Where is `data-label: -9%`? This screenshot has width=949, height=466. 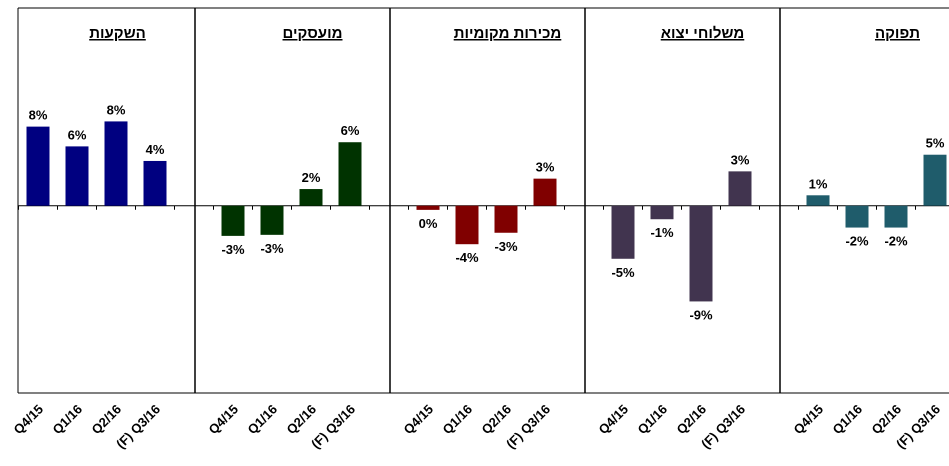 data-label: -9% is located at coordinates (701, 314).